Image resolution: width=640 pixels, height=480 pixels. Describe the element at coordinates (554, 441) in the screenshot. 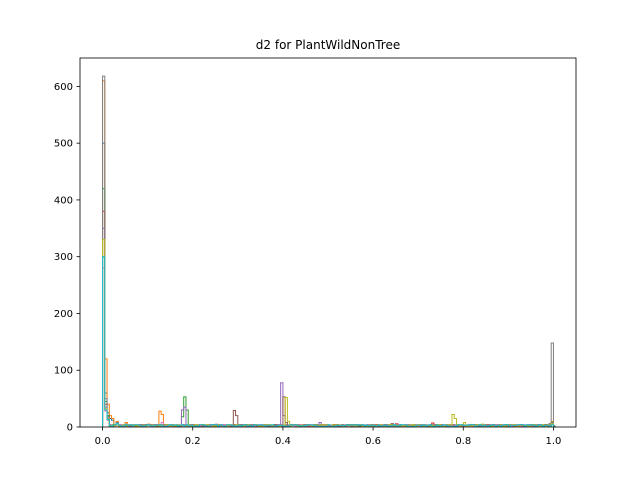

I see `x-tick-label: 1.0` at that location.